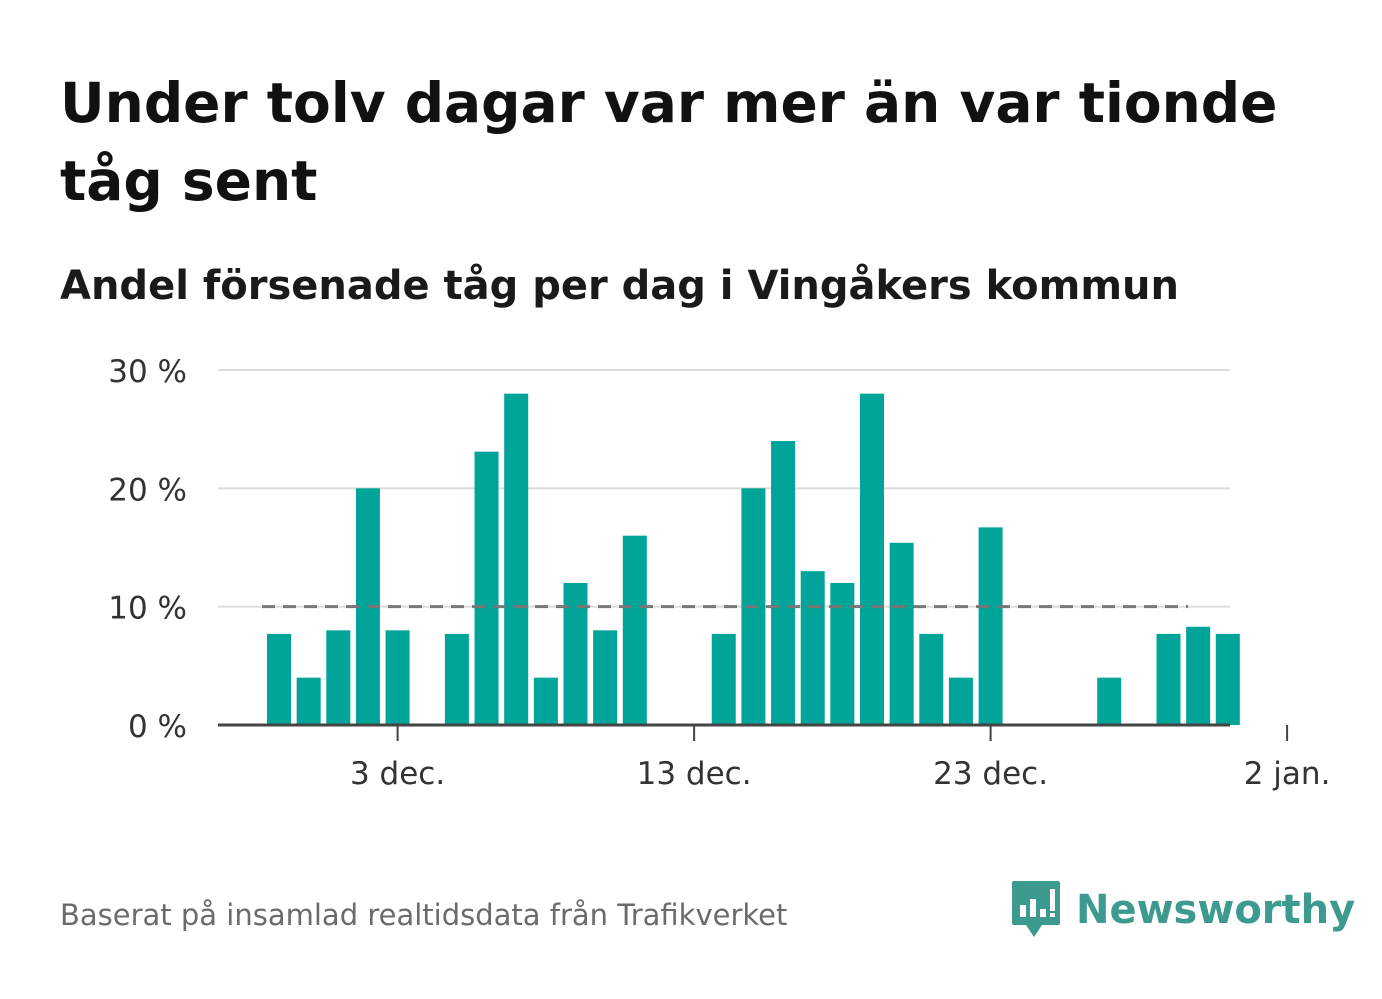  Describe the element at coordinates (147, 609) in the screenshot. I see `y-tick-label: 10 %` at that location.